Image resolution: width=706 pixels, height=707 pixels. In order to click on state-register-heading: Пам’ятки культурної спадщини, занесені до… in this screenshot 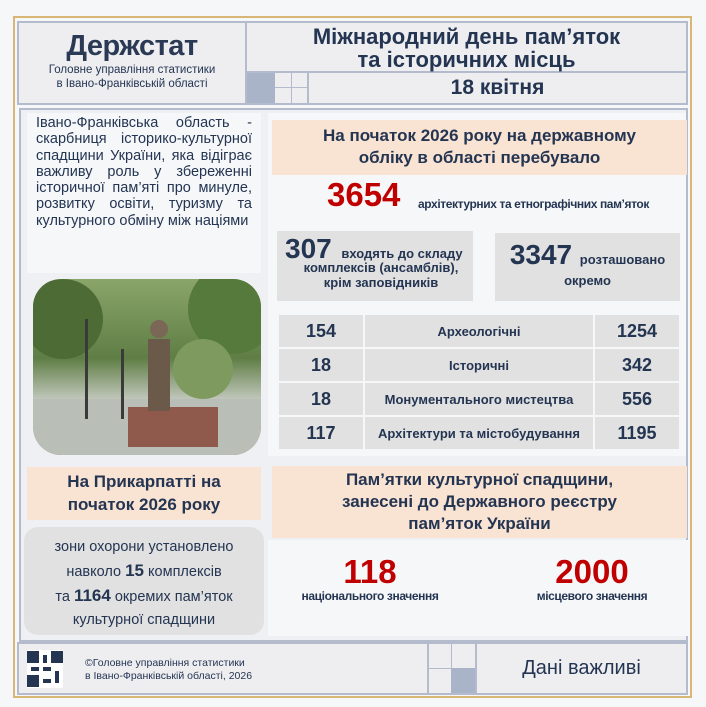, I will do `click(479, 502)`.